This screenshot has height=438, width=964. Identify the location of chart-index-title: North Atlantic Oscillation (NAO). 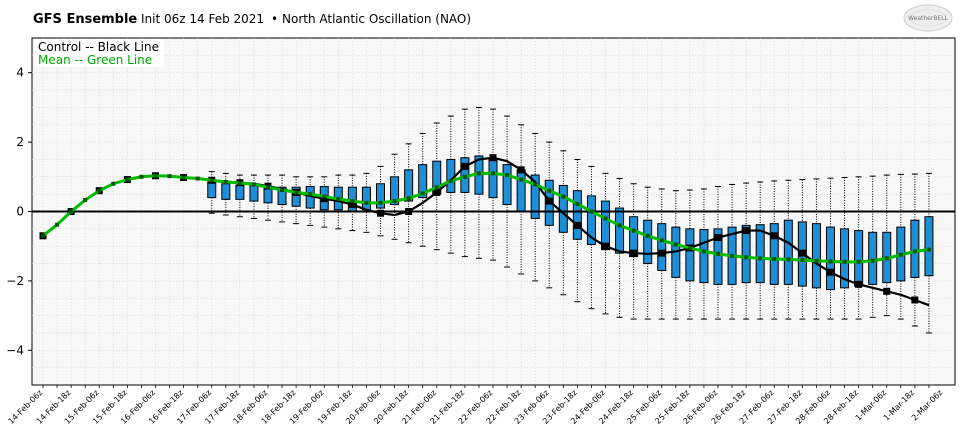
(376, 19).